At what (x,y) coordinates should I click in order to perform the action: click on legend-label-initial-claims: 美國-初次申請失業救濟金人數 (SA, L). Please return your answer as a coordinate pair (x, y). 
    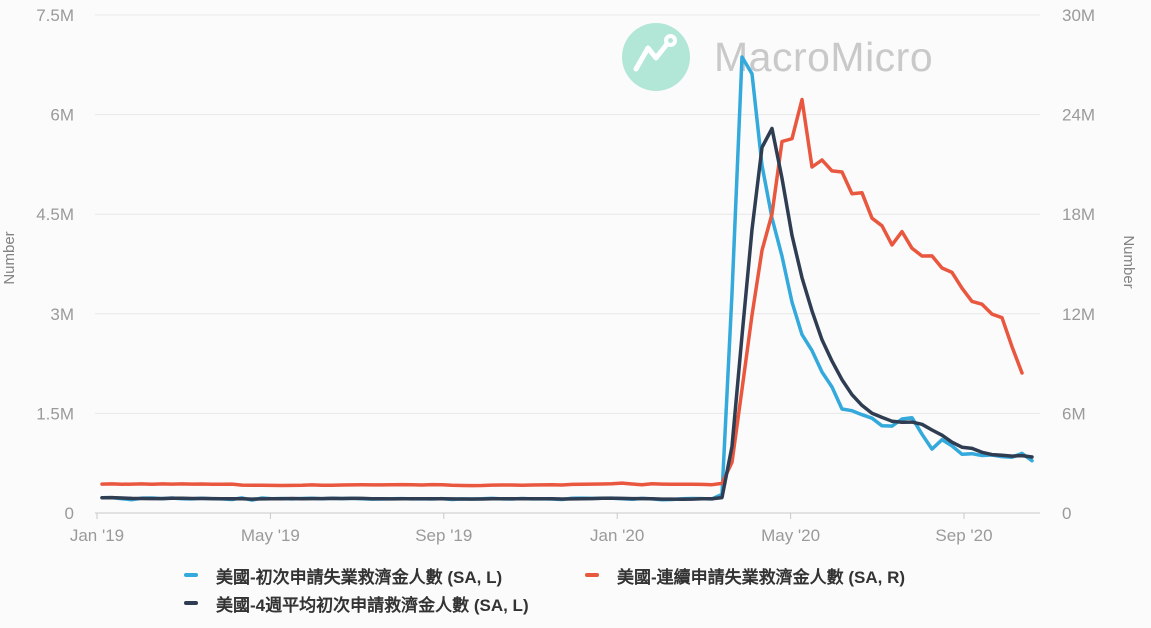
    Looking at the image, I should click on (359, 577).